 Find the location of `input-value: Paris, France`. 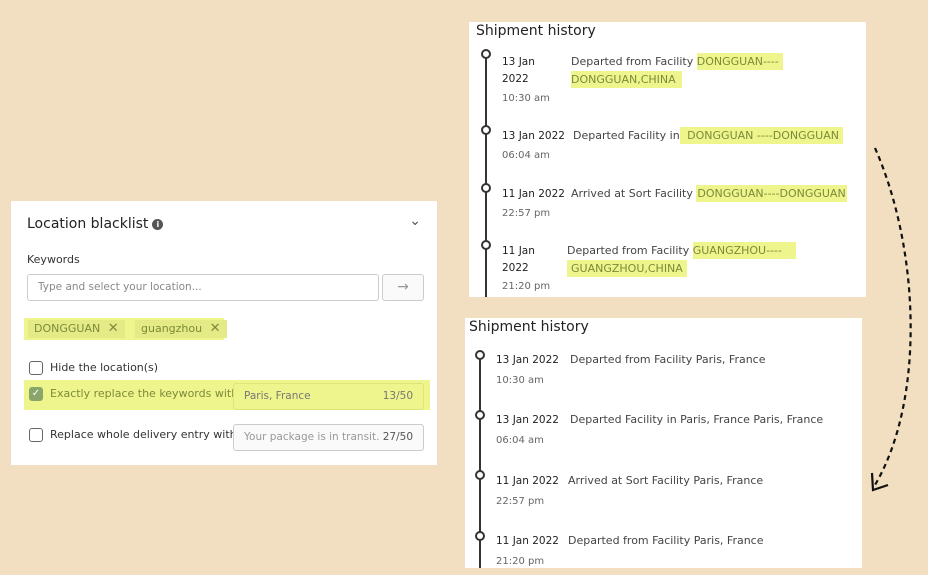

input-value: Paris, France is located at coordinates (277, 396).